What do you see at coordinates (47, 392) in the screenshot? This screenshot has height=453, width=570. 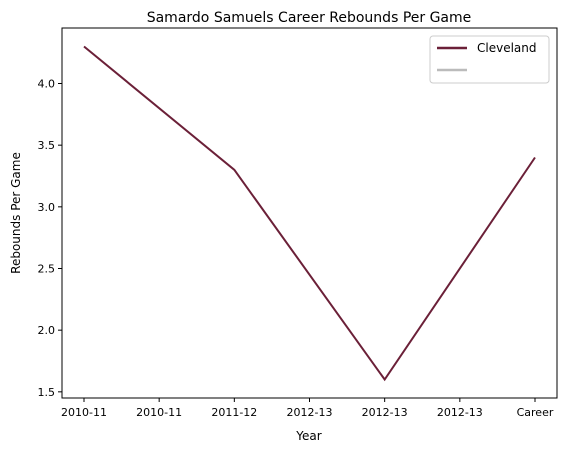 I see `y-tick-label: 1.5` at bounding box center [47, 392].